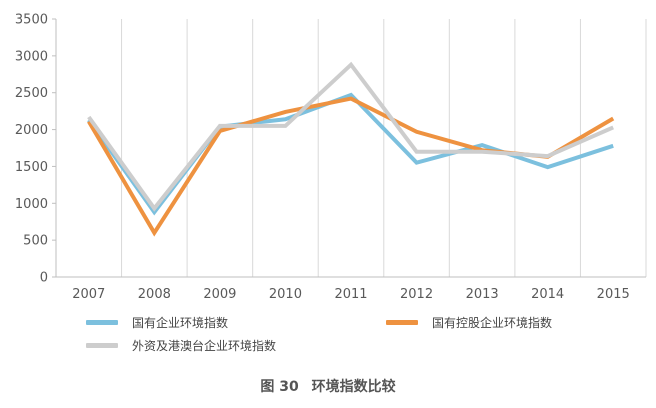  Describe the element at coordinates (102, 322) in the screenshot. I see `legend-swatch-state-owned` at that location.